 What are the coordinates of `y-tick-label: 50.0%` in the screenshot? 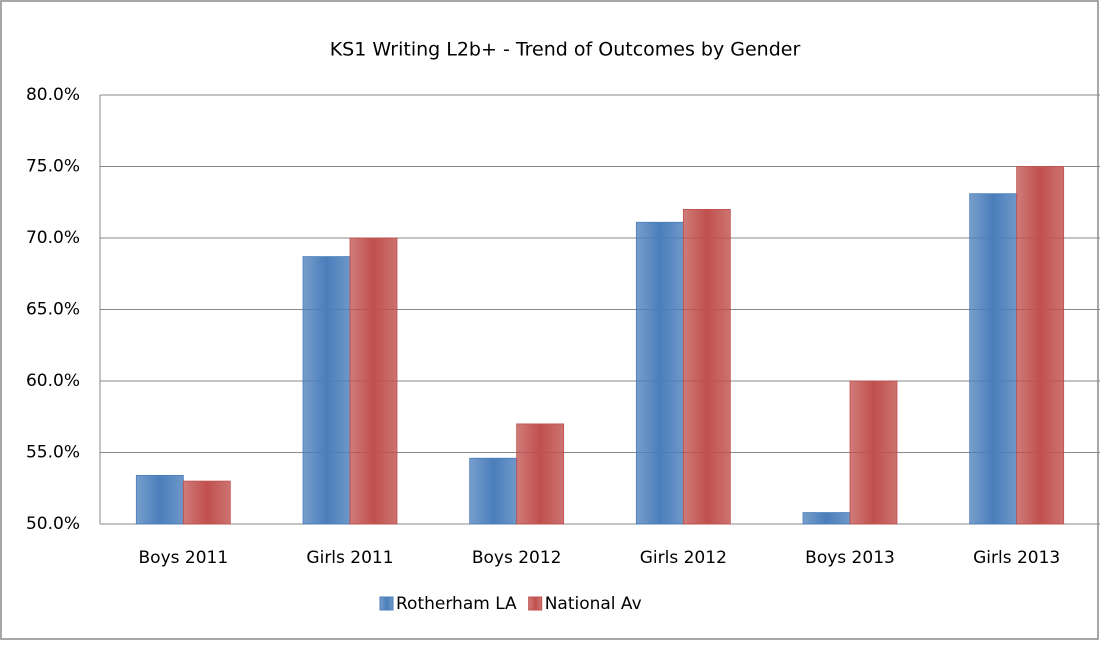 It's located at (53, 524).